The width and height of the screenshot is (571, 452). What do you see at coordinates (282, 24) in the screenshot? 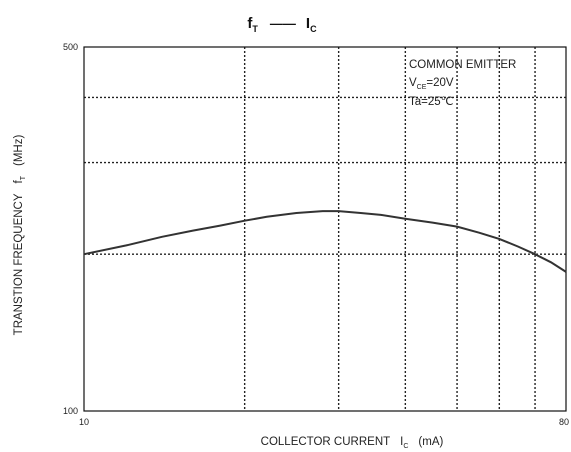
I see `chart-title: fT —— IC` at bounding box center [282, 24].